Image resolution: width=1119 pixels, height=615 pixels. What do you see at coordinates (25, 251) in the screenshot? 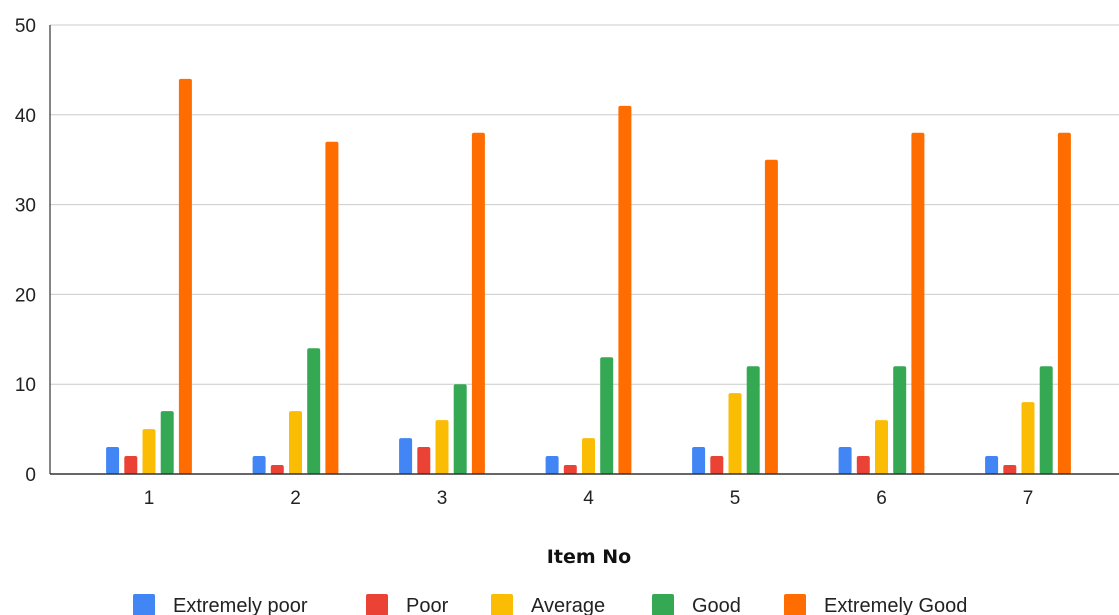
I see `y-axis-ticks: 0 10 20 30 40 50` at bounding box center [25, 251].